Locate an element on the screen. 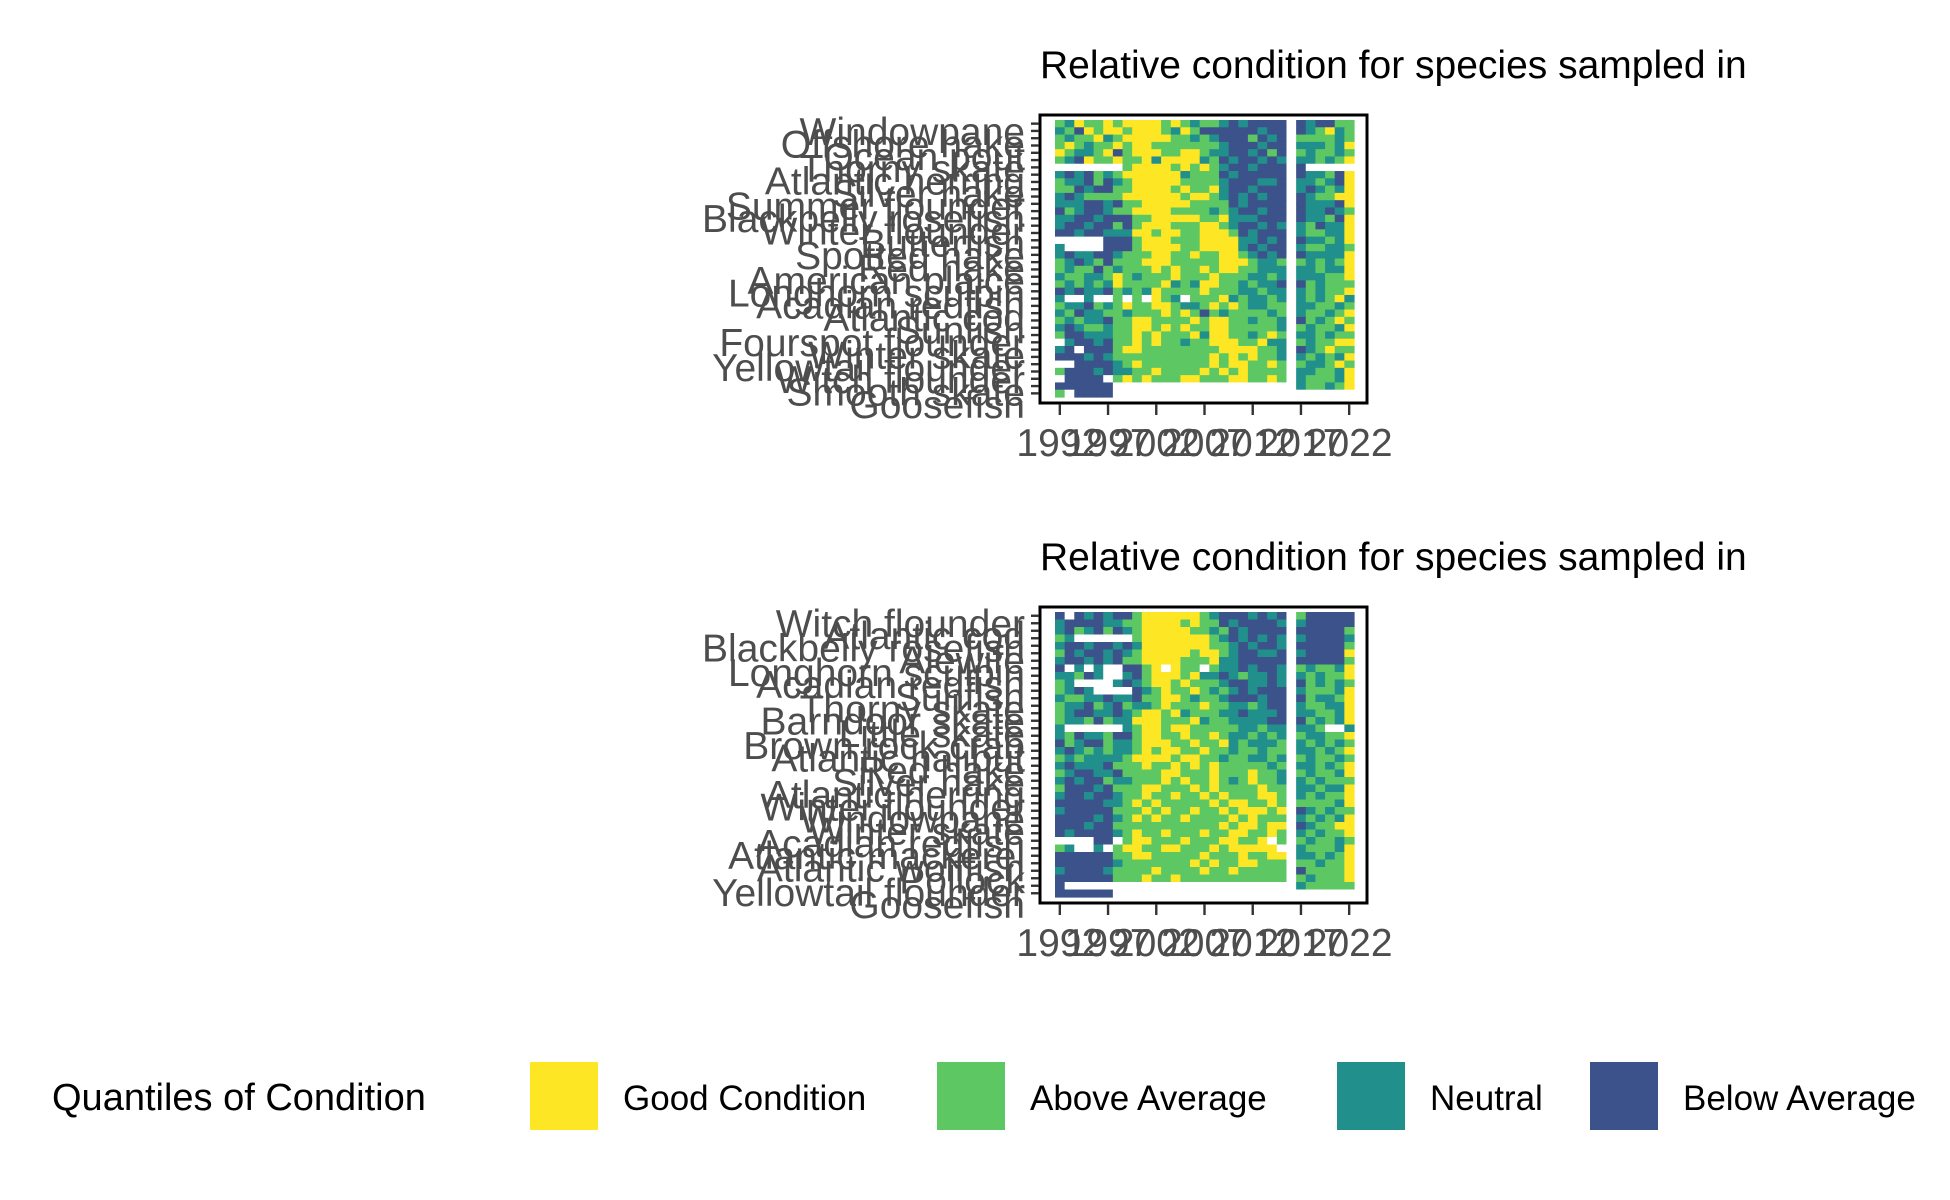 Image resolution: width=1950 pixels, height=1200 pixels. y-label: Winter flounder is located at coordinates (893, 231).